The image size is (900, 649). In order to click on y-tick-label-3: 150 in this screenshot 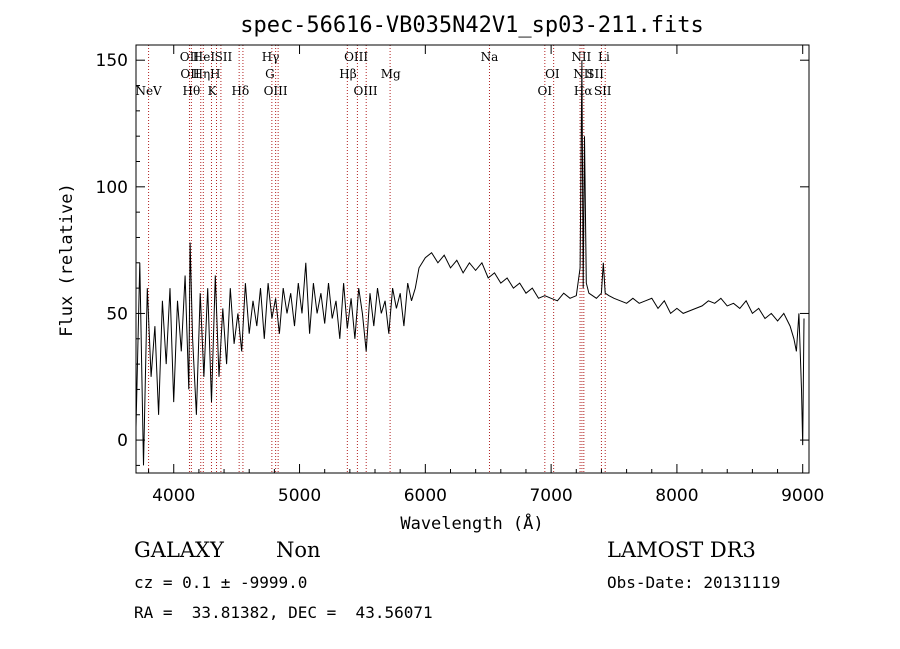, I will do `click(112, 61)`.